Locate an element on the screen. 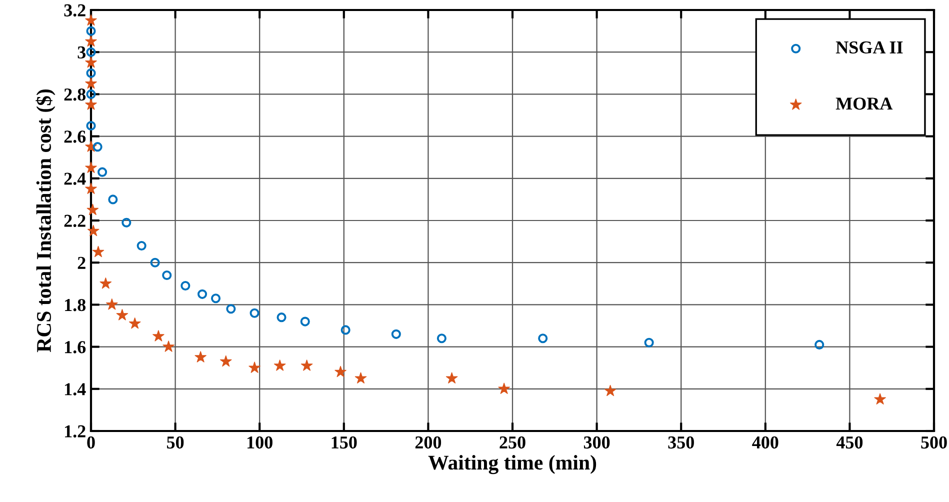  x-tick-label: 400 is located at coordinates (765, 442).